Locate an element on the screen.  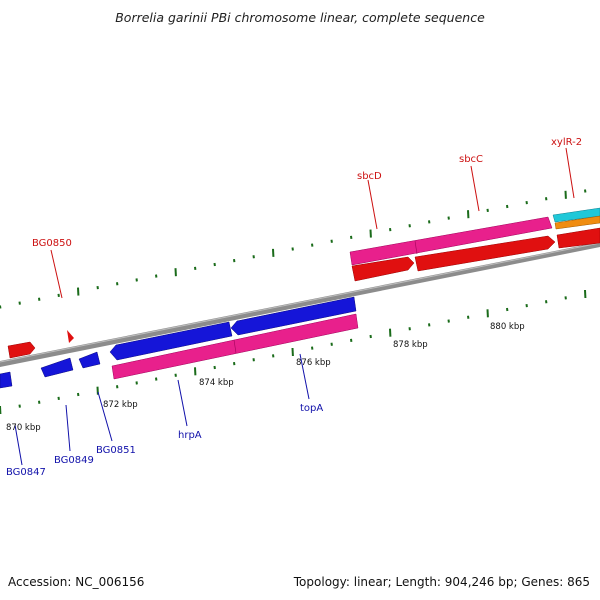
gene-hrpA is located at coordinates (171, 341).